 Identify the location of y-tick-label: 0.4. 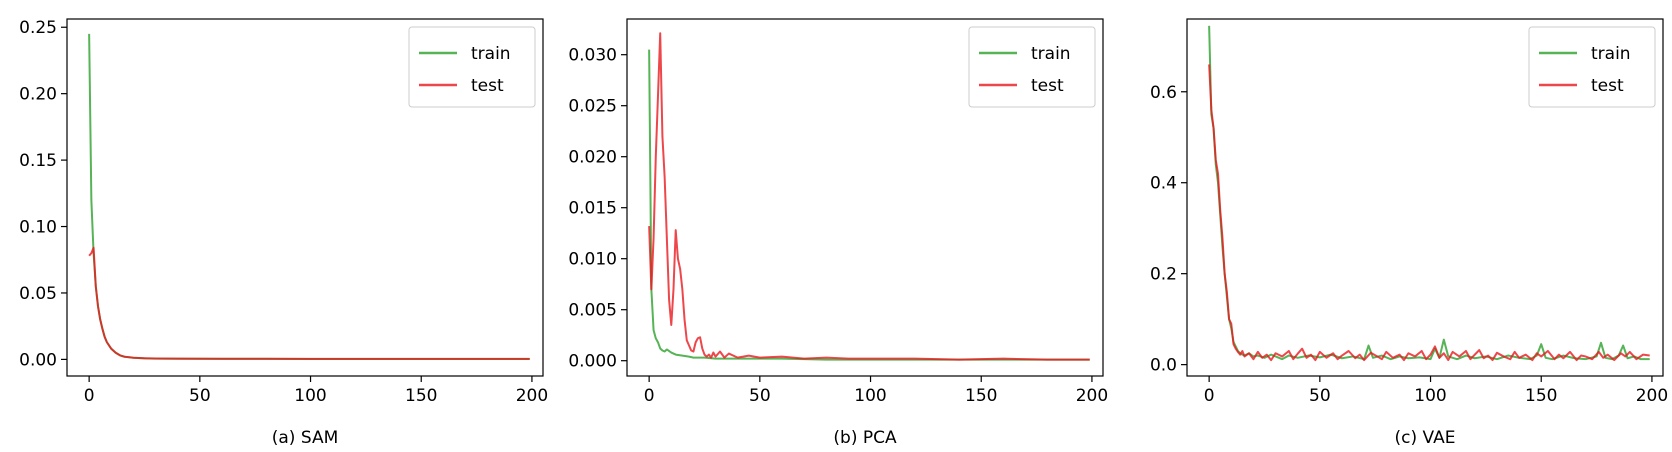
(1163, 184).